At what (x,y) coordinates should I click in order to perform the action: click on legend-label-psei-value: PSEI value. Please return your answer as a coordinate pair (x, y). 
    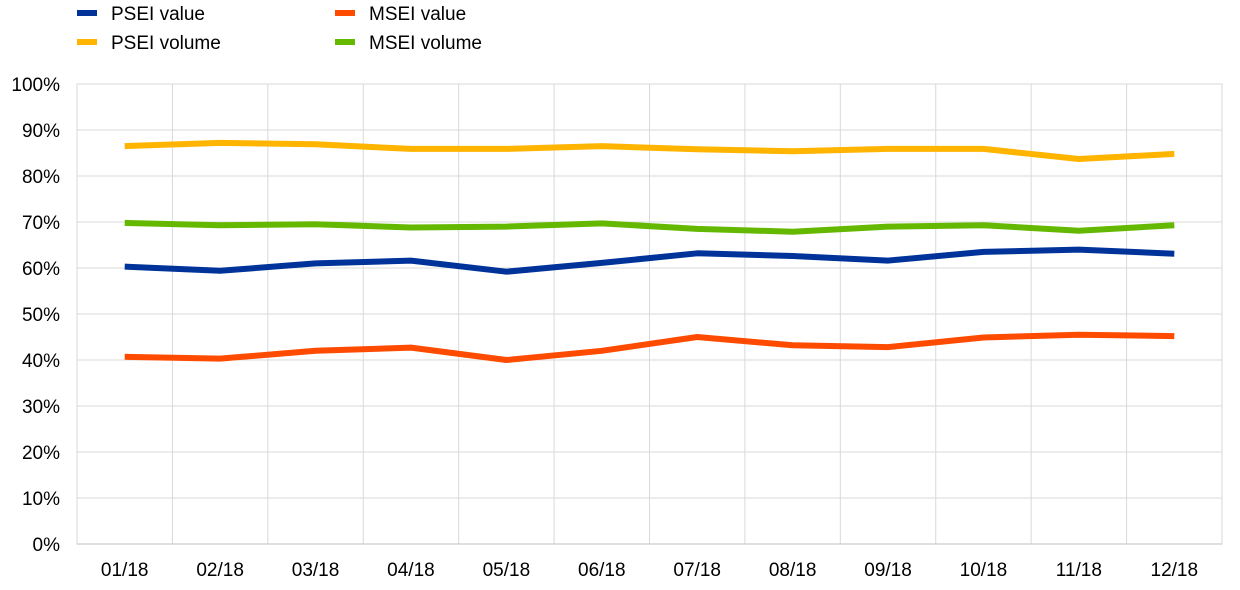
    Looking at the image, I should click on (158, 14).